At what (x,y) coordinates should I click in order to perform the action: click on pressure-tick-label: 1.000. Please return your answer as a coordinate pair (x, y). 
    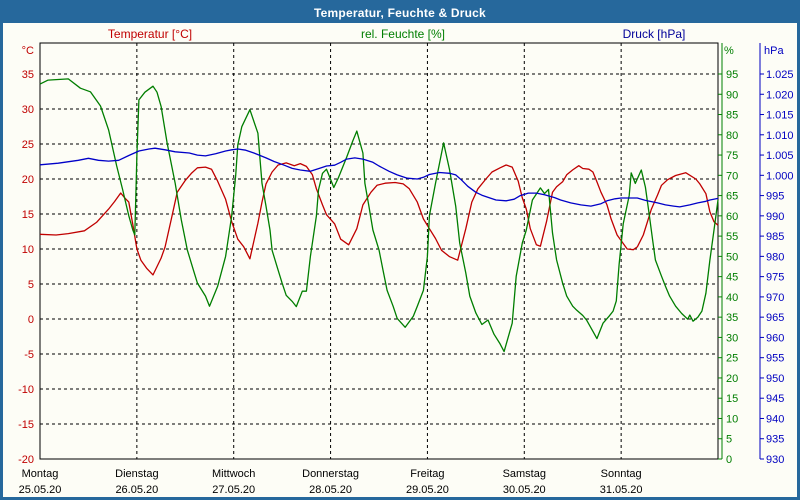
    Looking at the image, I should click on (780, 176).